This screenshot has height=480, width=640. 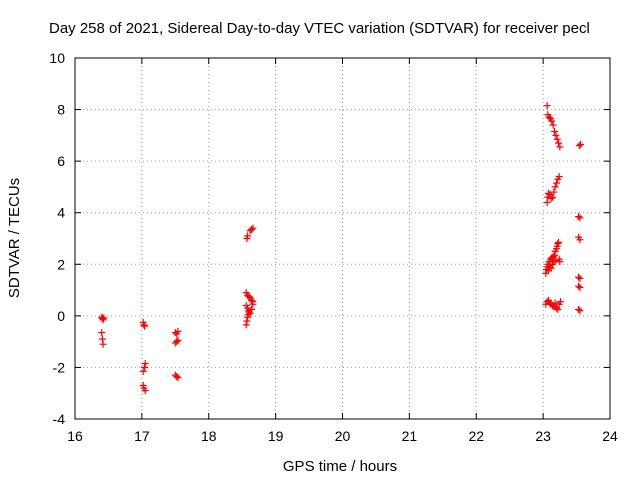 I want to click on y-tick-label: 2, so click(x=61, y=264).